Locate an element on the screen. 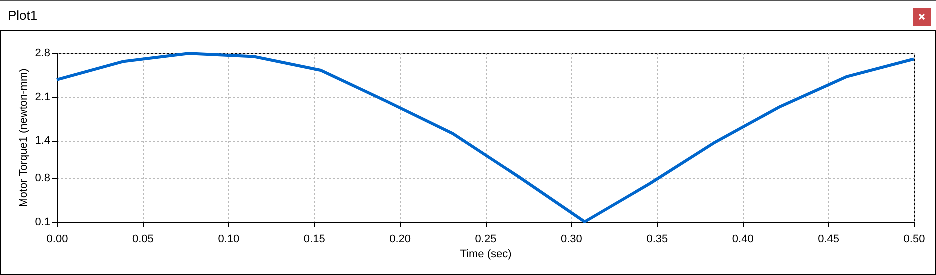 The height and width of the screenshot is (275, 936). x-tick-label: 0.15 is located at coordinates (315, 240).